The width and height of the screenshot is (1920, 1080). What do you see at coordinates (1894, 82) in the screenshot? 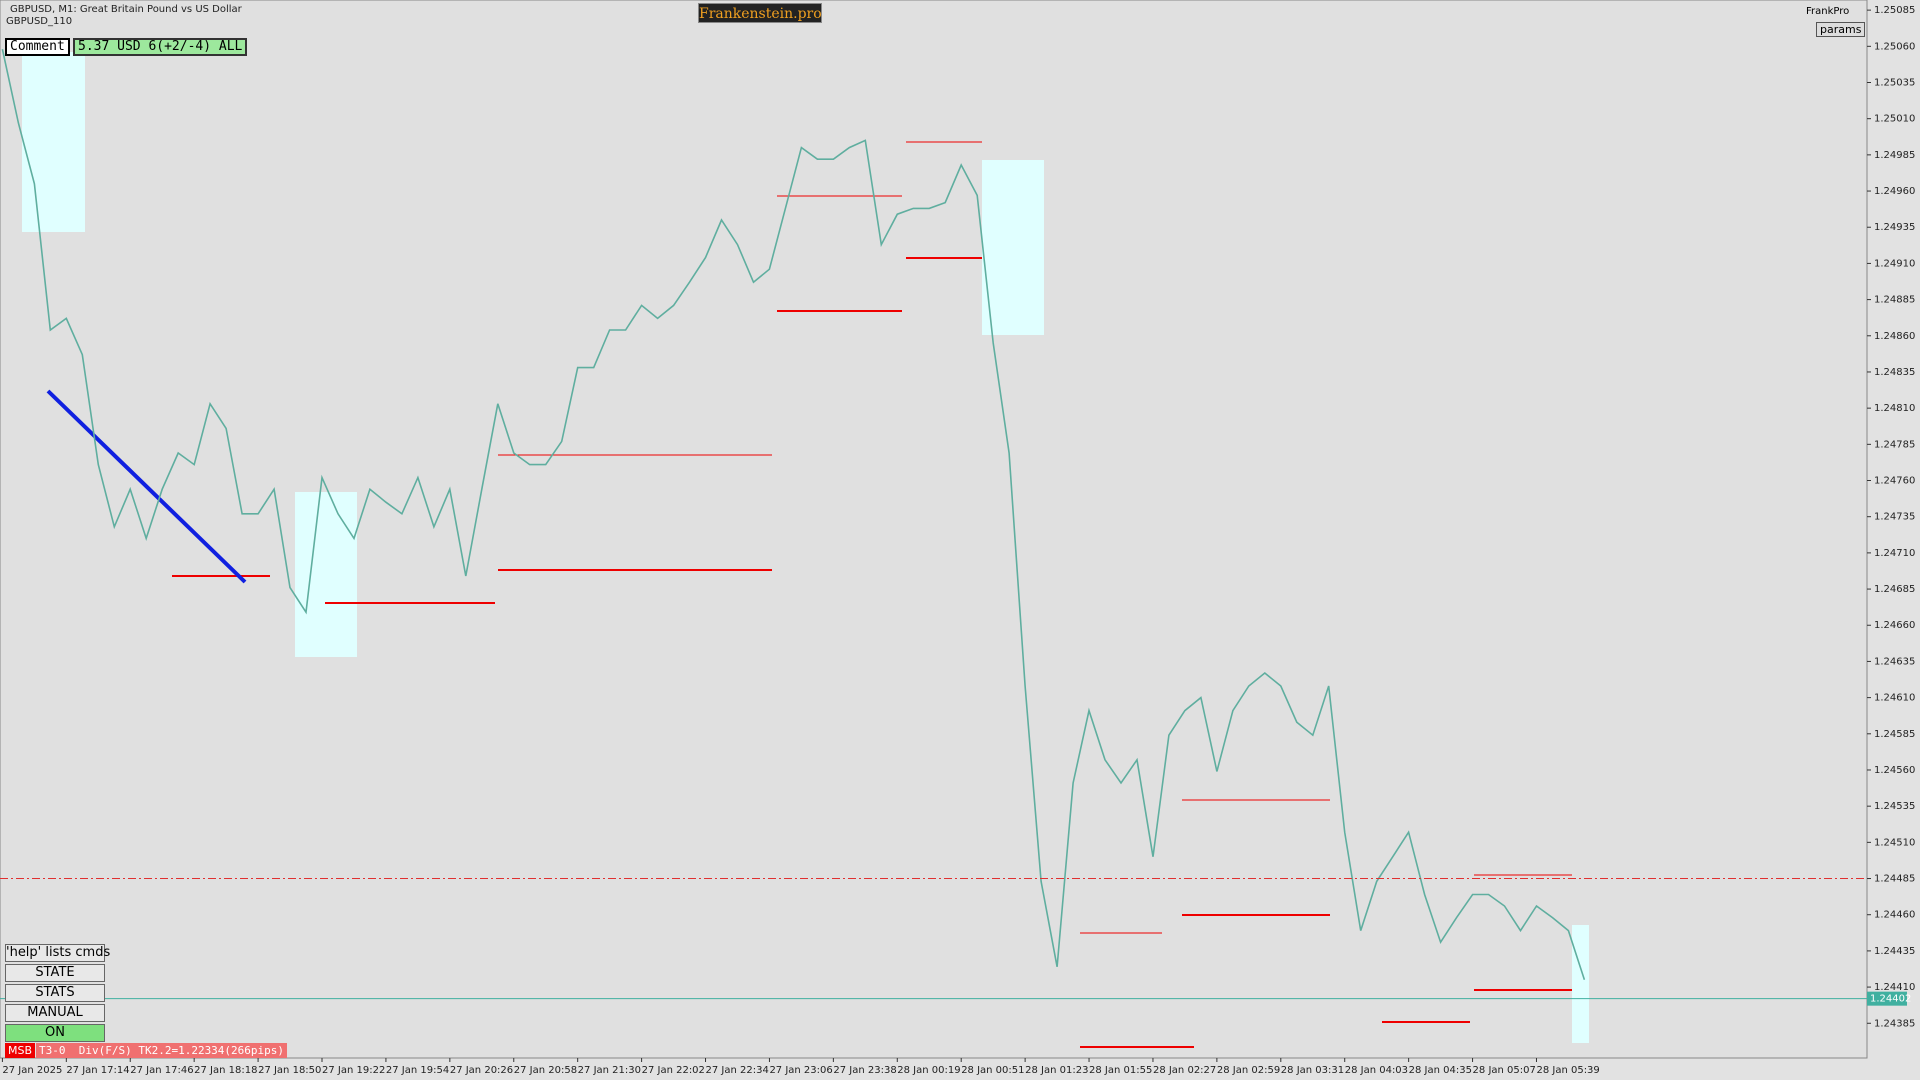
I see `y-tick-label: 1.25035` at bounding box center [1894, 82].